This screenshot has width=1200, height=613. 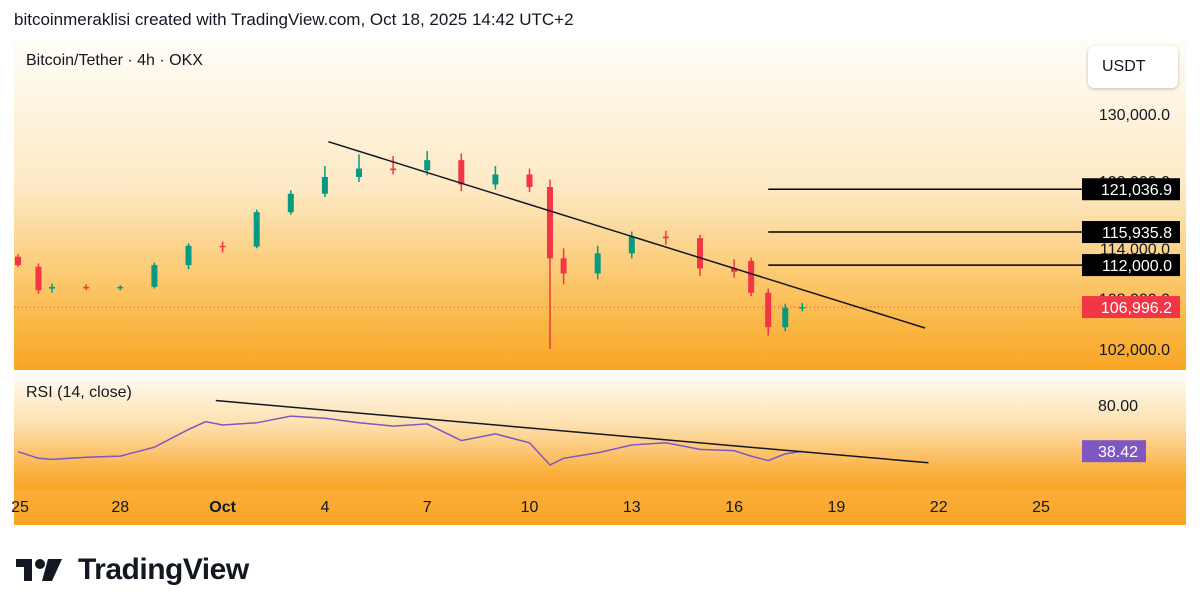 I want to click on time-tick-label: 28, so click(x=120, y=507).